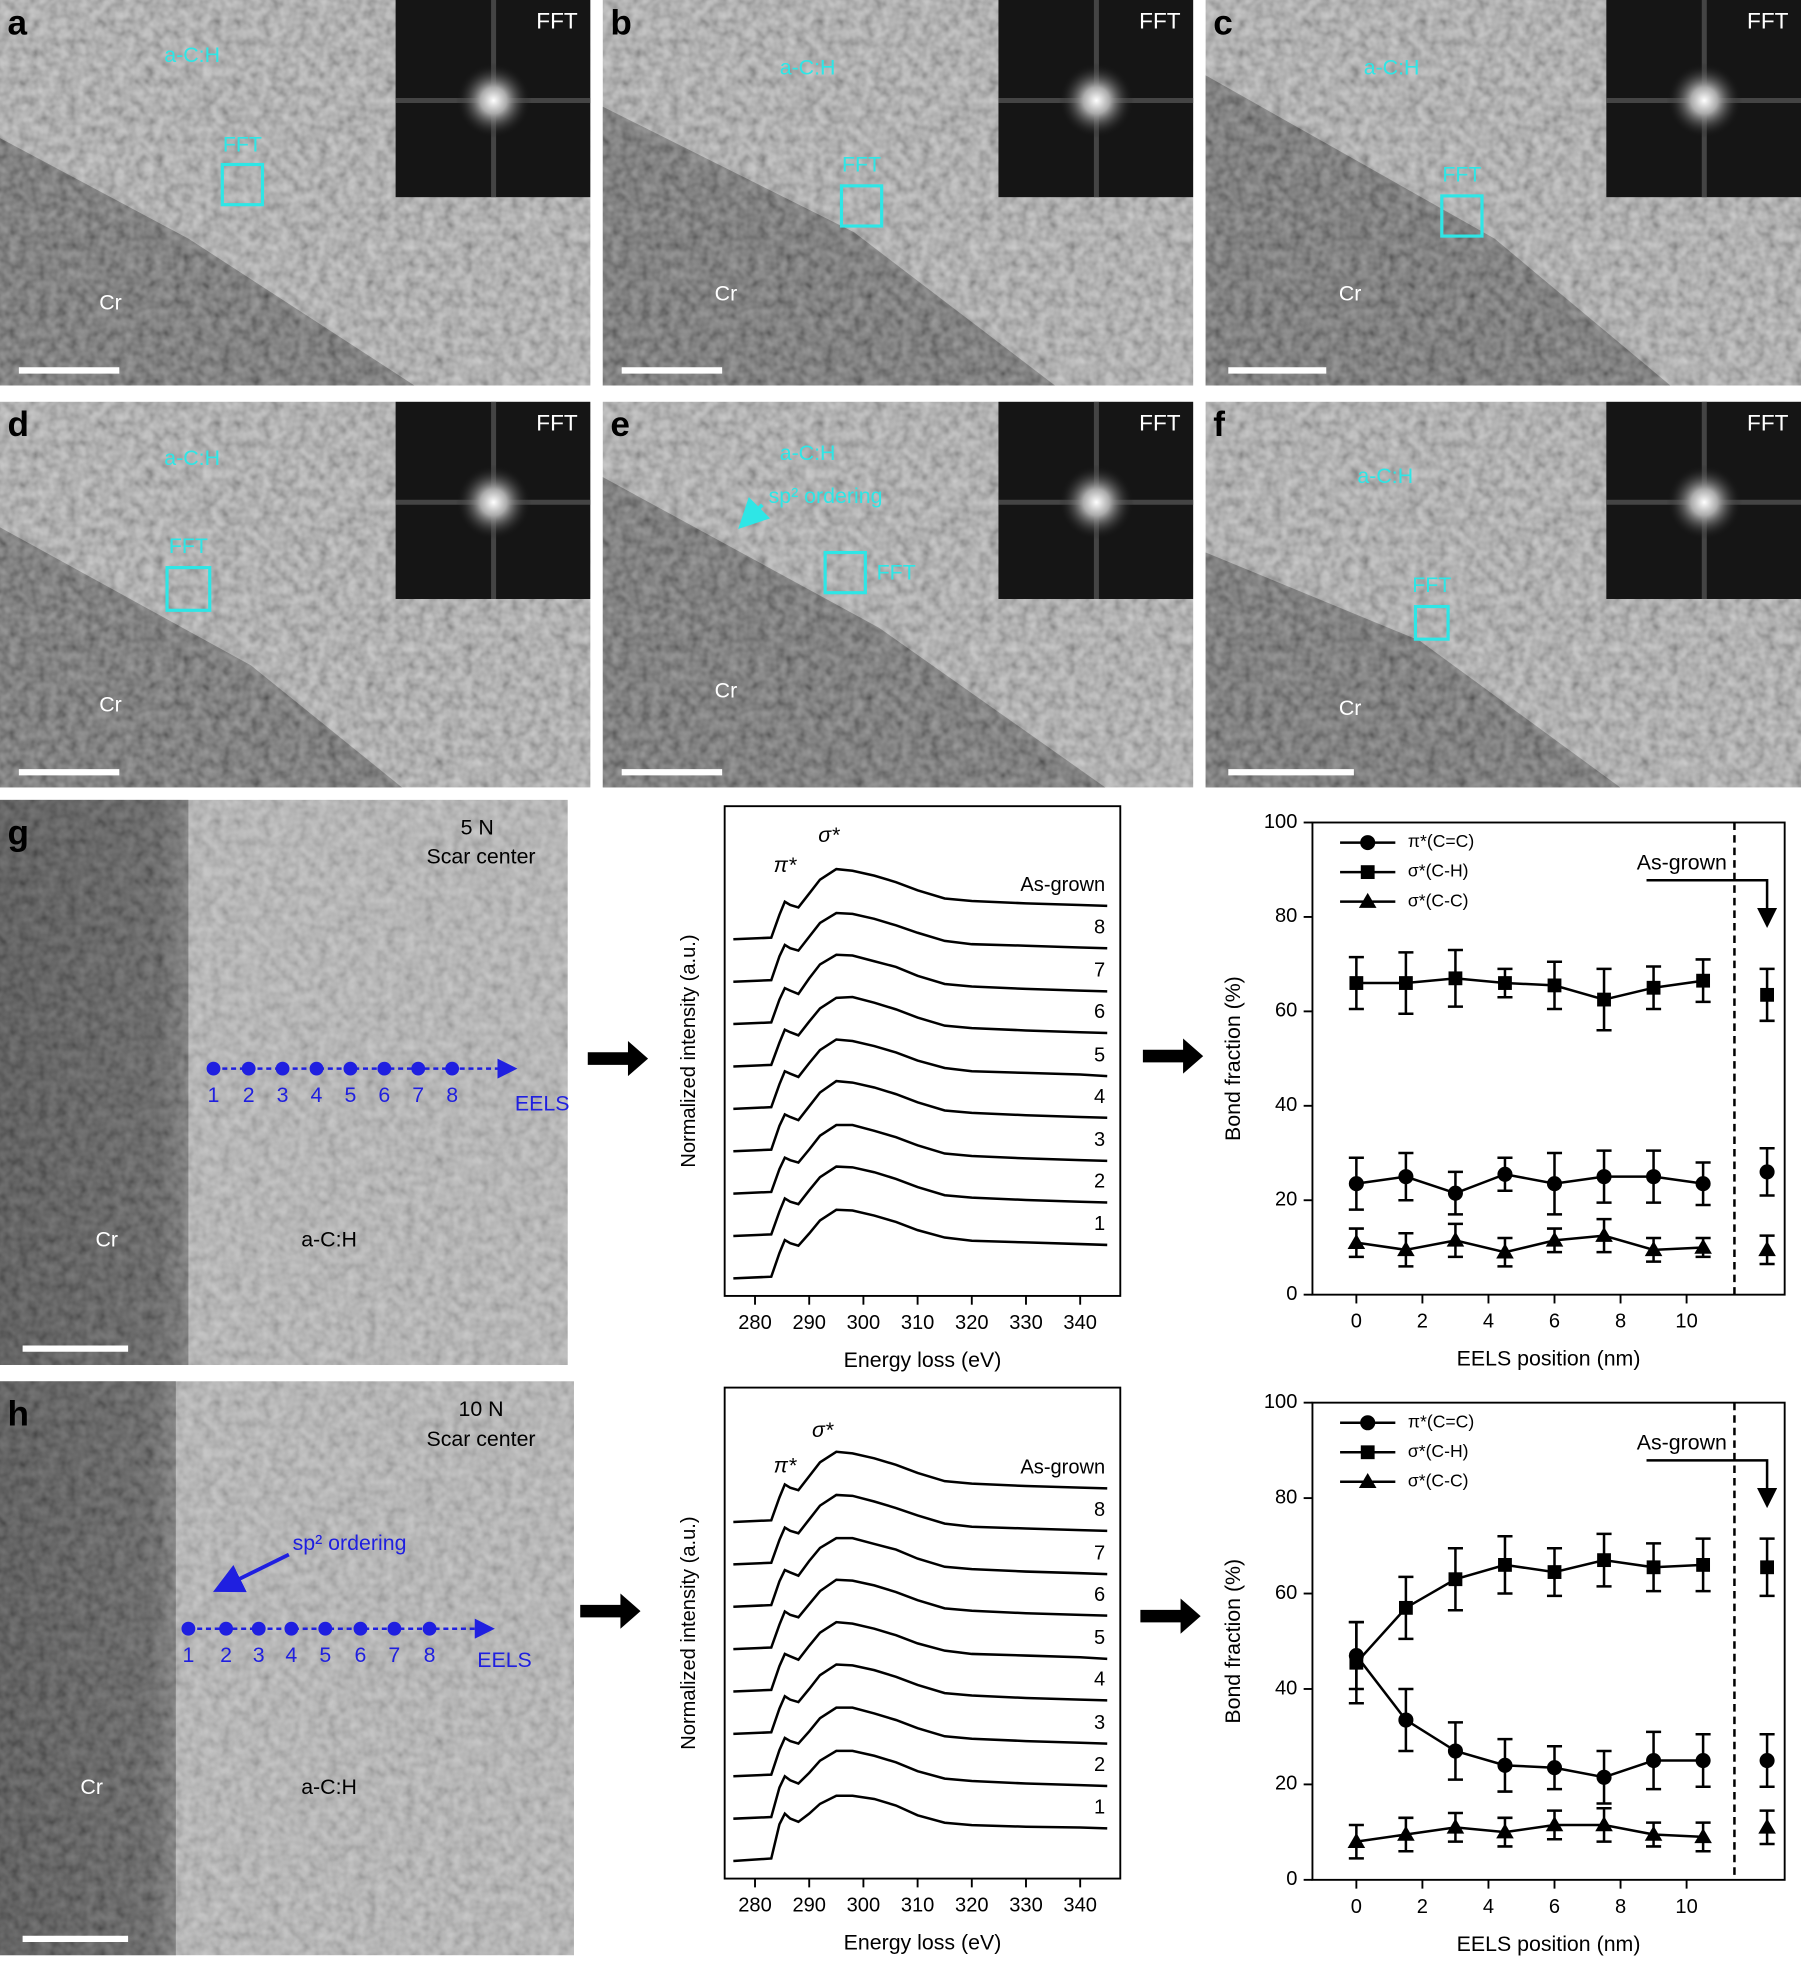 Image resolution: width=1801 pixels, height=1969 pixels. What do you see at coordinates (1281, 822) in the screenshot?
I see `y-tick-label: 100` at bounding box center [1281, 822].